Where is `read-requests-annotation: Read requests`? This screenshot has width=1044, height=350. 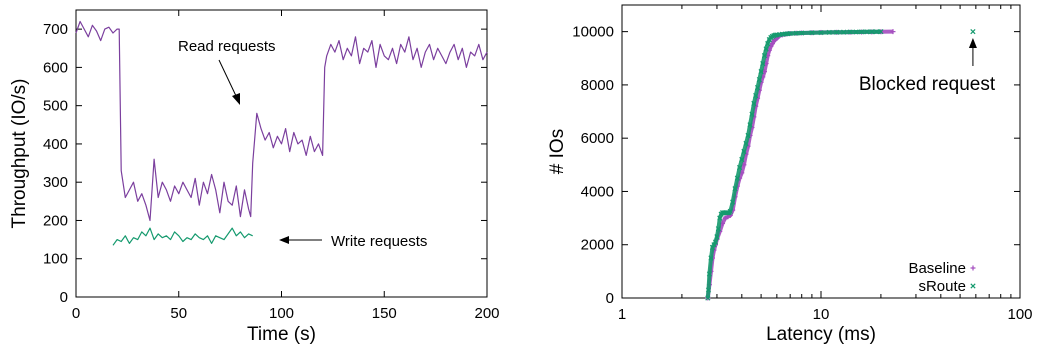
read-requests-annotation: Read requests is located at coordinates (227, 46).